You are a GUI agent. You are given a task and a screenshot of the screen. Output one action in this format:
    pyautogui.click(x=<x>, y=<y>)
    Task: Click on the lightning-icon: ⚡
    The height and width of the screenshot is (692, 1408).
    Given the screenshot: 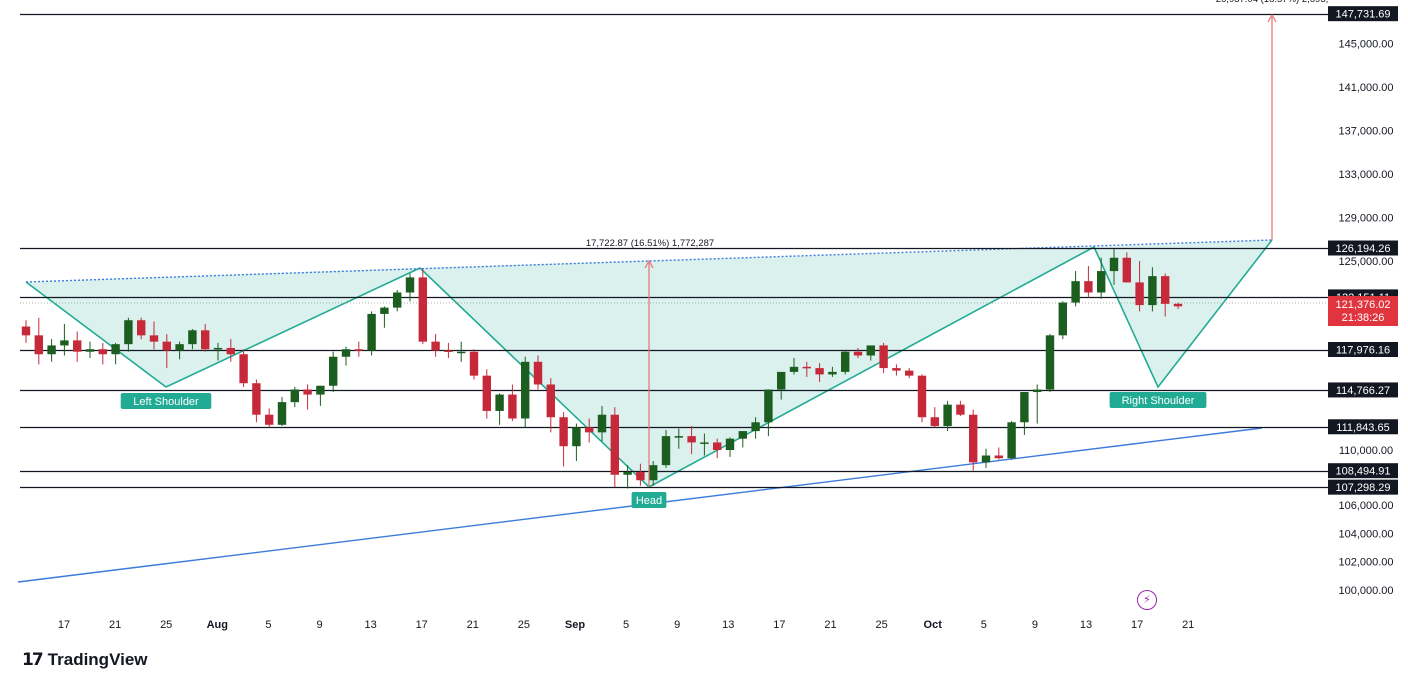 What is the action you would take?
    pyautogui.click(x=1147, y=600)
    